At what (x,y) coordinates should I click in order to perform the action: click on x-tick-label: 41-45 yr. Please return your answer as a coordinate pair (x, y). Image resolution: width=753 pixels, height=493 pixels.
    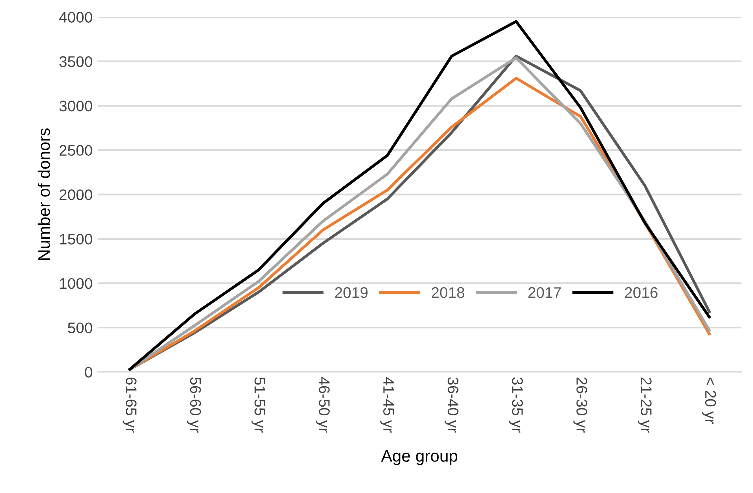
    Looking at the image, I should click on (387, 405).